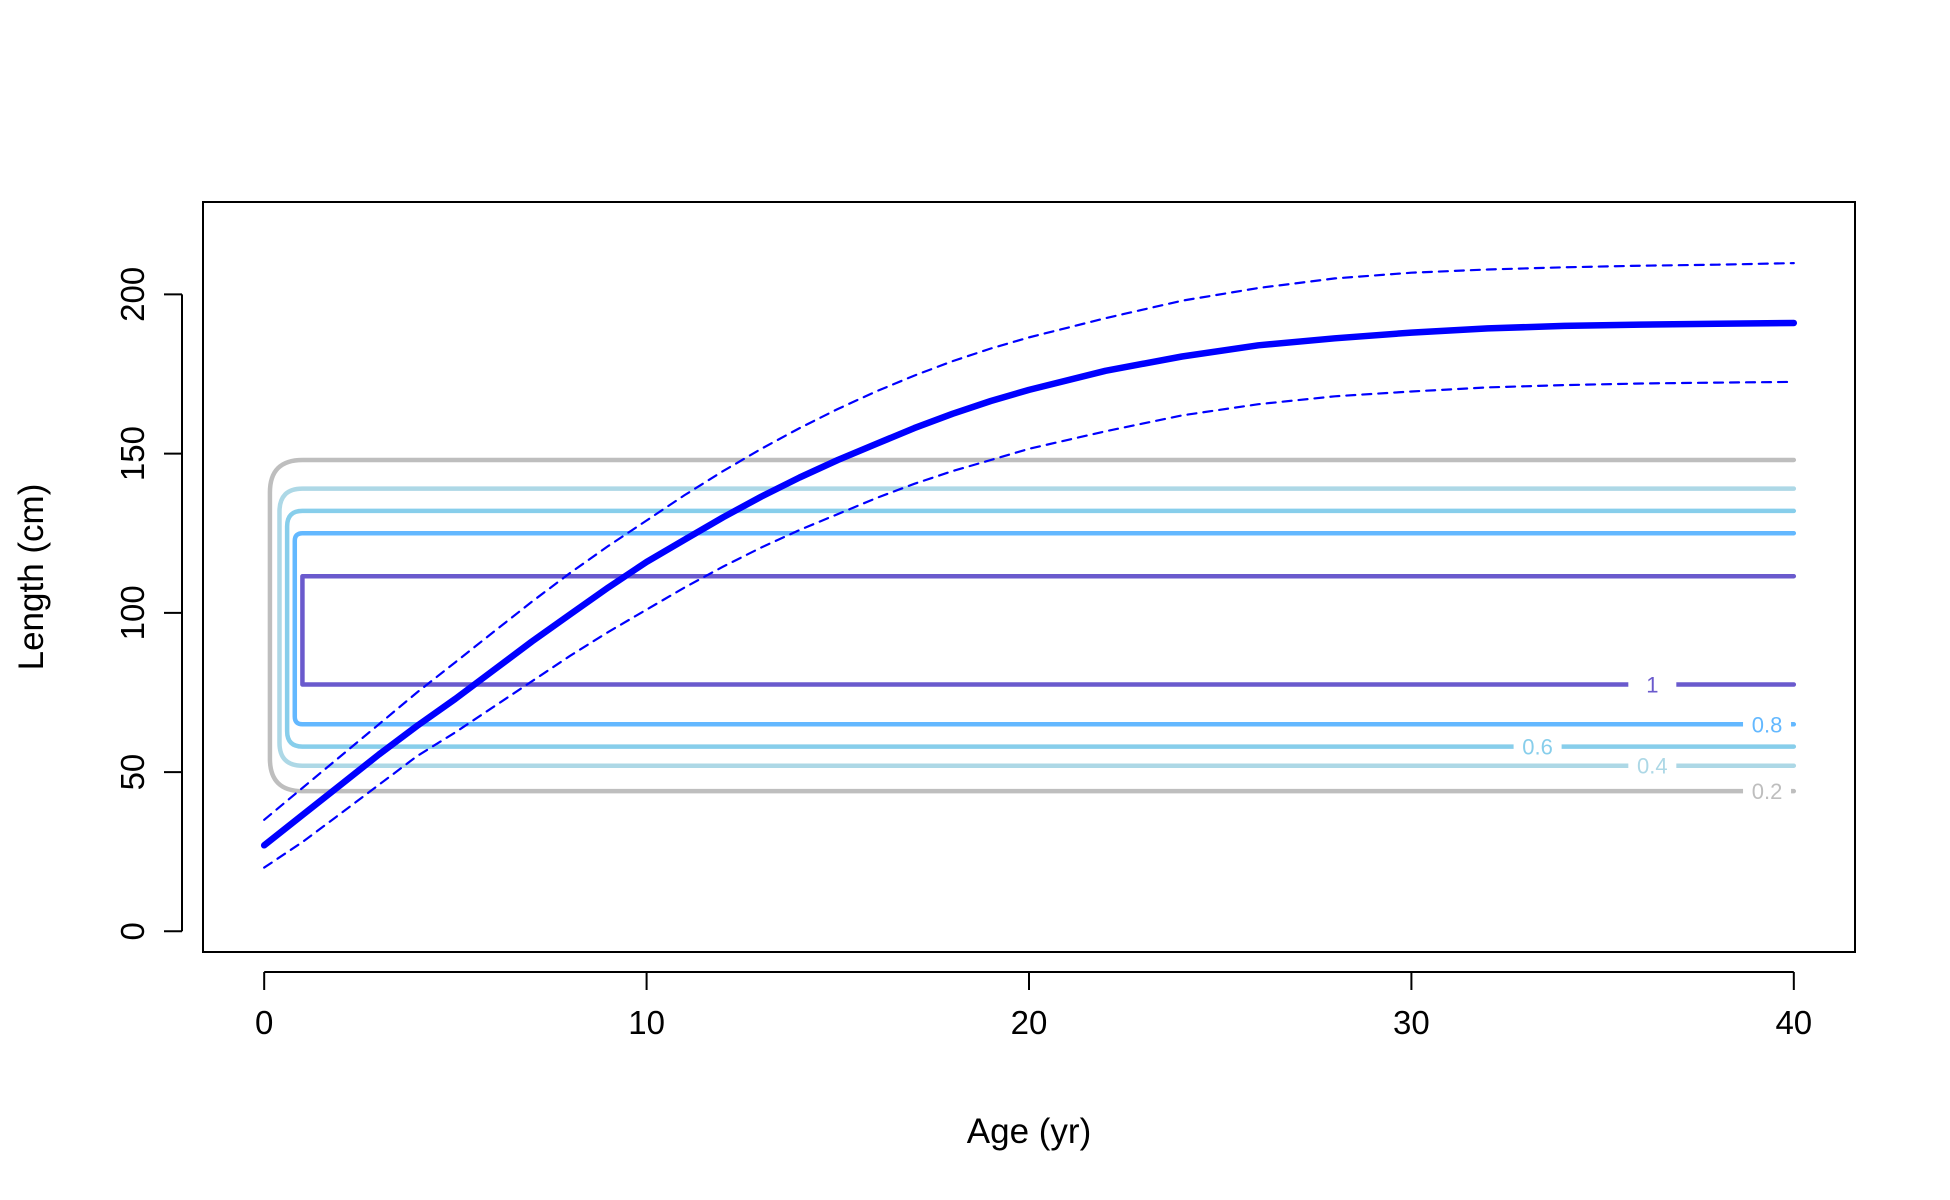  Describe the element at coordinates (132, 453) in the screenshot. I see `y-tick-label: 150` at that location.